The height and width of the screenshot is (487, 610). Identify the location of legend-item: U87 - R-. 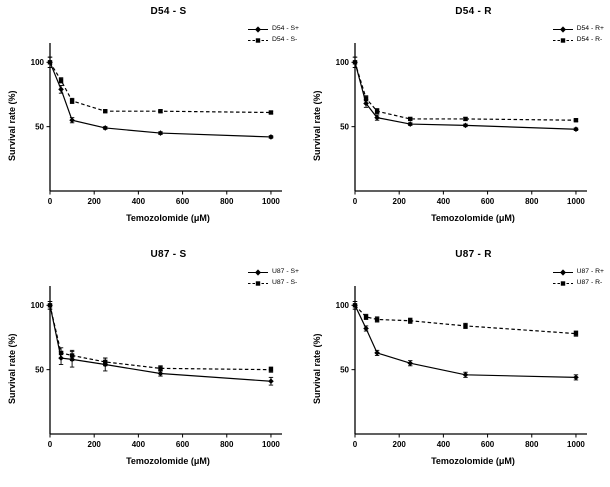
(578, 283).